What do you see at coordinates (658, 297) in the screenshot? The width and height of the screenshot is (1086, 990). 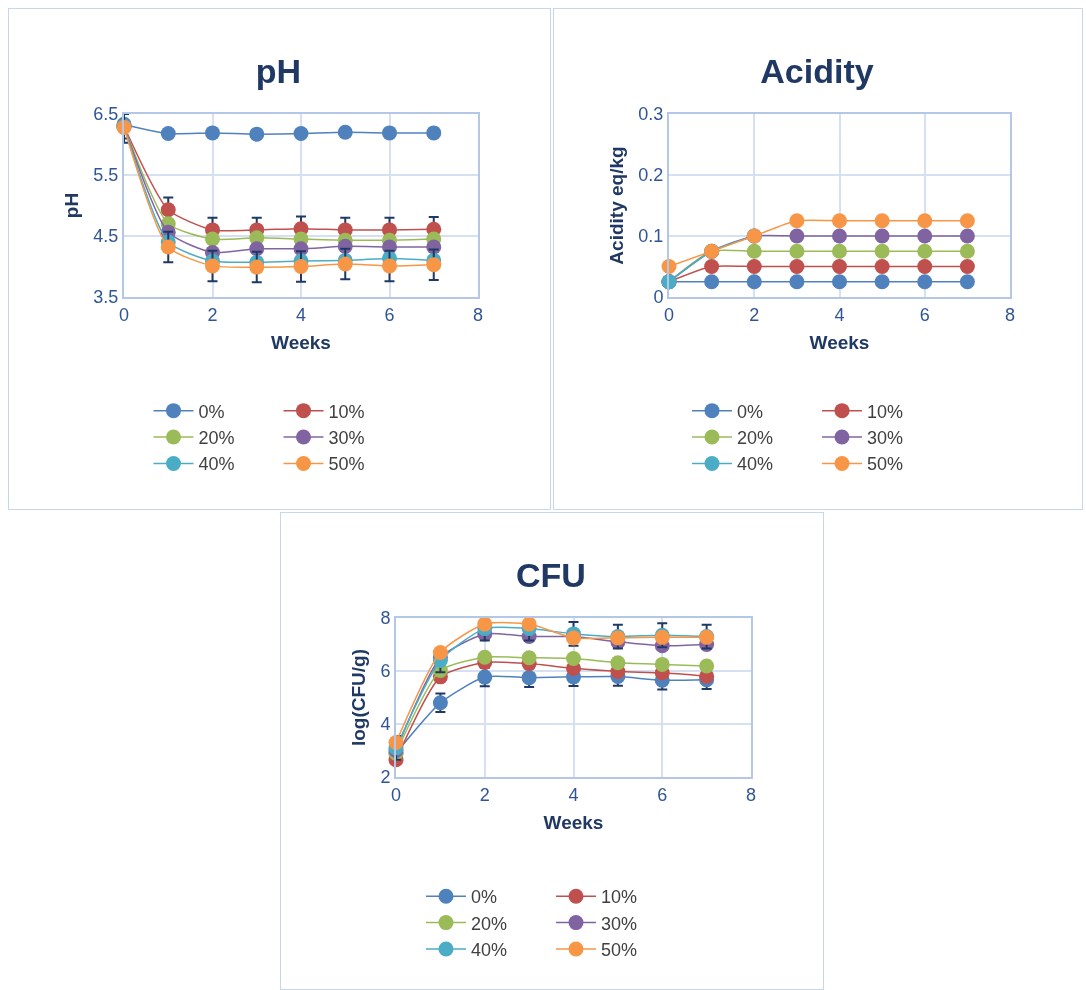 I see `y-tick-label: 0` at bounding box center [658, 297].